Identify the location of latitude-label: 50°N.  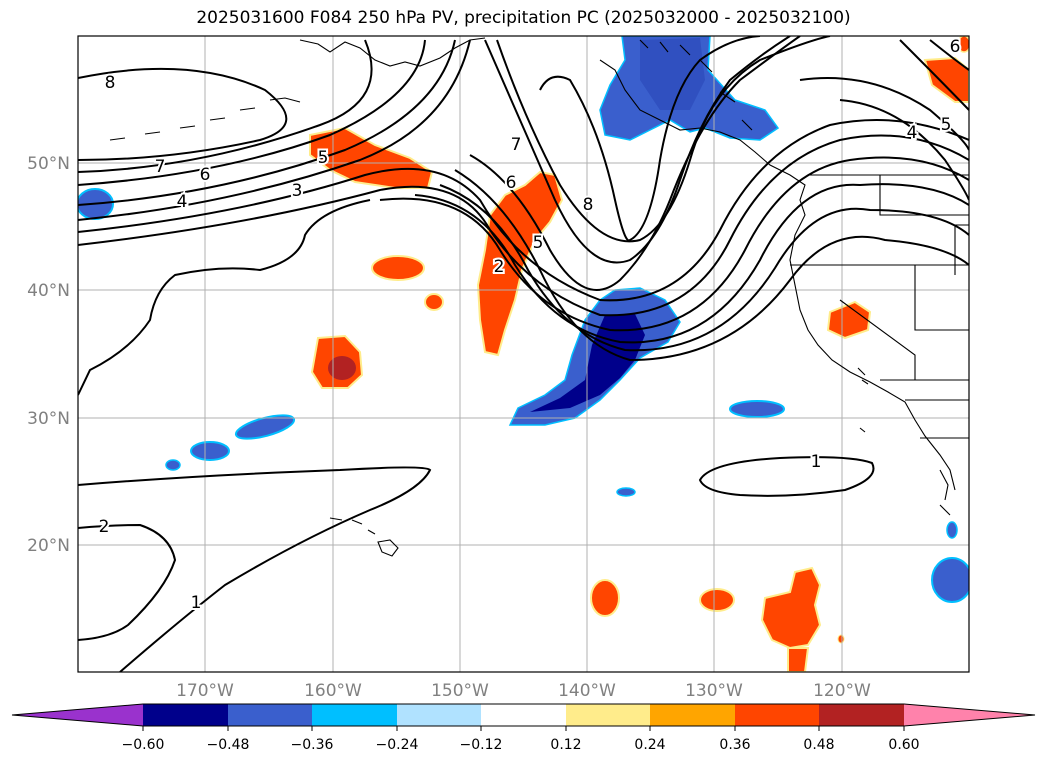
(48, 164).